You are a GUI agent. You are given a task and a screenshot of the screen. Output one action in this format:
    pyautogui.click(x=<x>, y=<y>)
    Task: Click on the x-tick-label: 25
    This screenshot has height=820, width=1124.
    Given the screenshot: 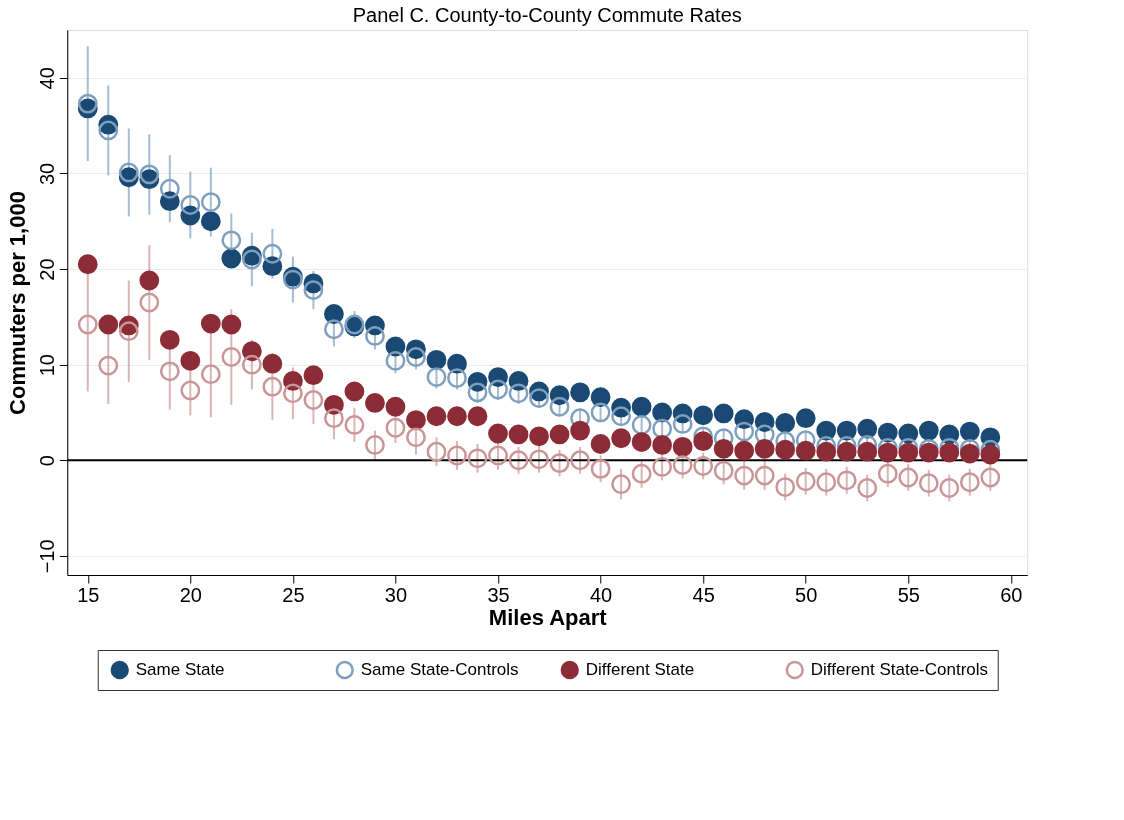 What is the action you would take?
    pyautogui.click(x=293, y=594)
    